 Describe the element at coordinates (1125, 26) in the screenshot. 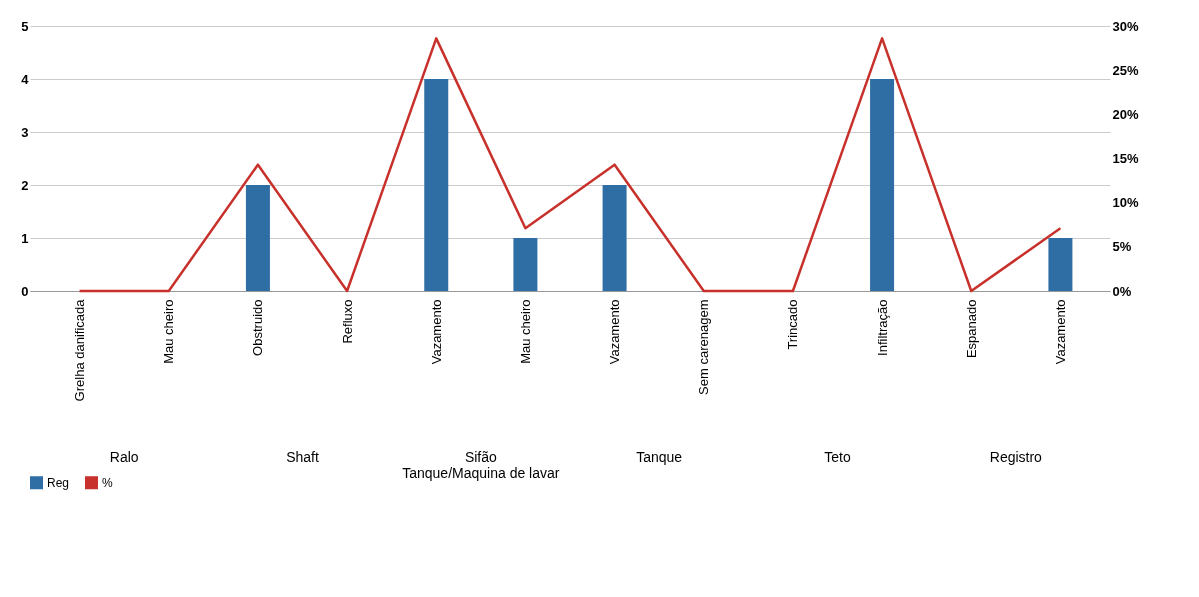

I see `y2-tick-label: 30%` at that location.